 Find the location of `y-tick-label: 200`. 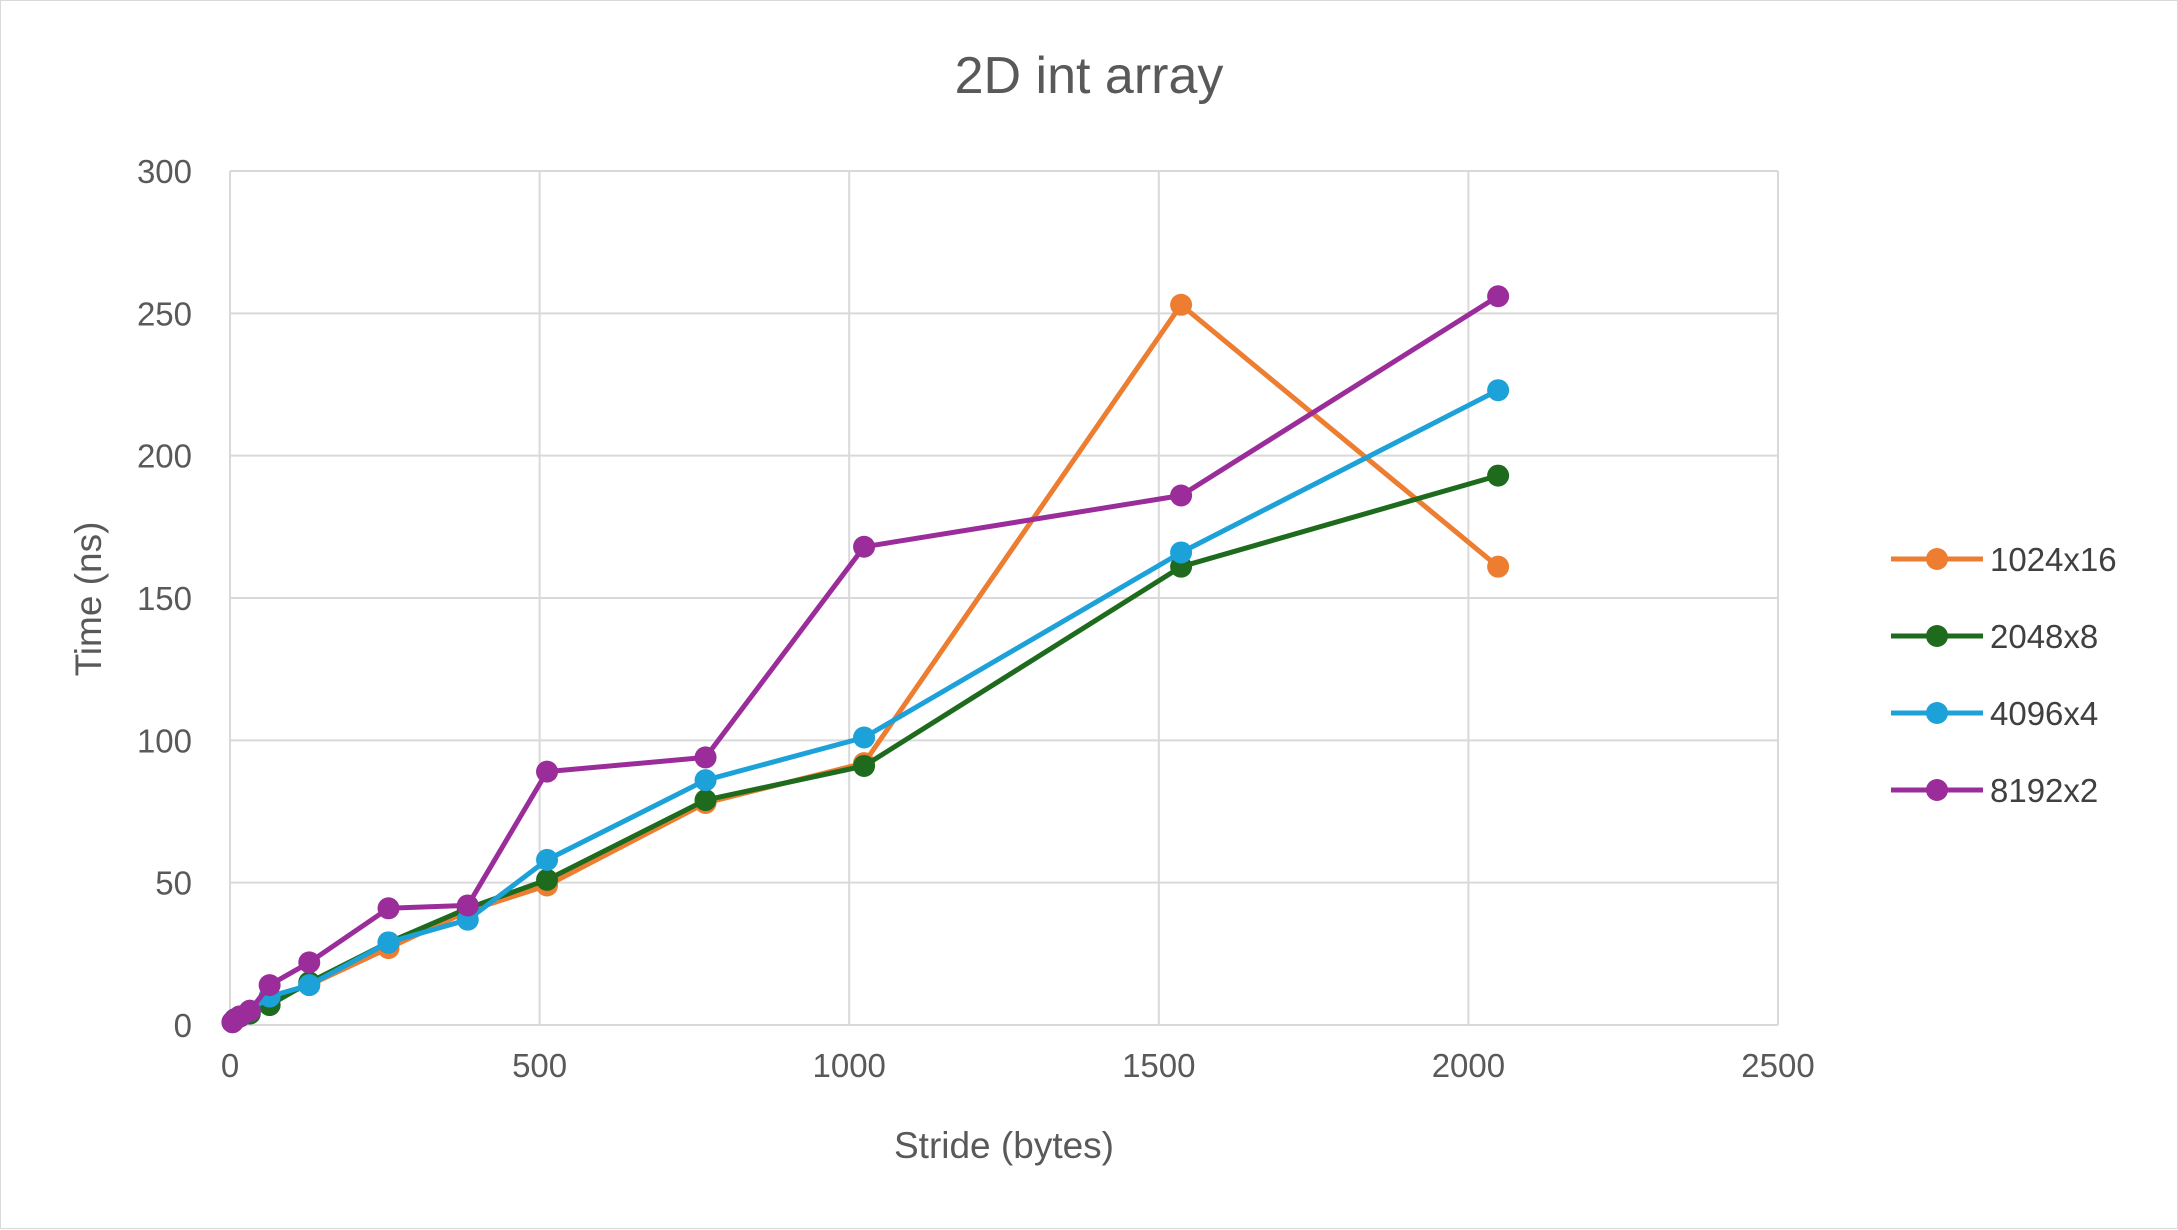

y-tick-label: 200 is located at coordinates (164, 456).